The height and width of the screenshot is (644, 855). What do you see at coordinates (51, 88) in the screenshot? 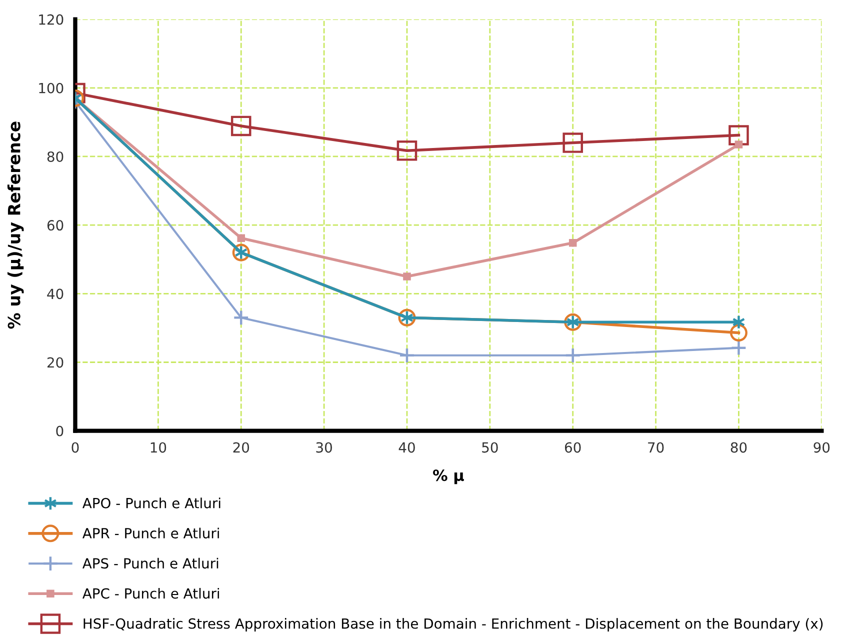
I see `y-tick-label: 100` at bounding box center [51, 88].